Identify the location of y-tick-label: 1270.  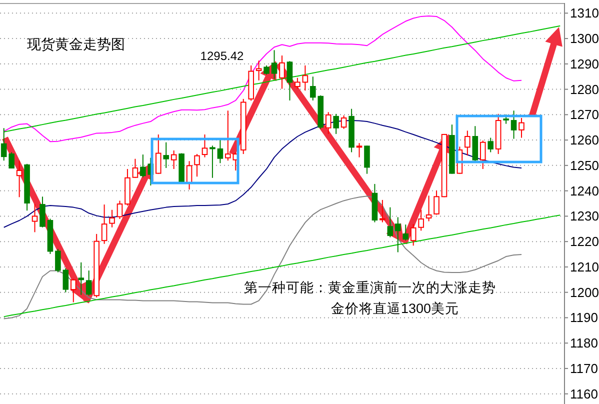
(584, 114).